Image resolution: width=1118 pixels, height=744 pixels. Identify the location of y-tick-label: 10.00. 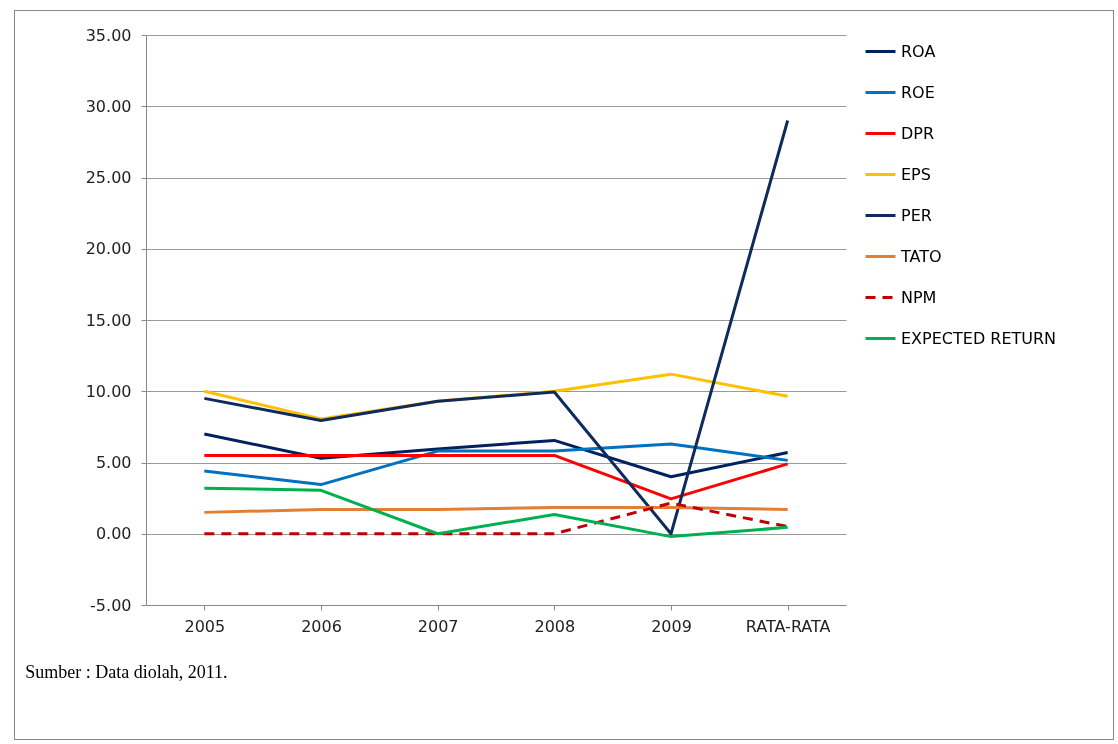
(108, 391).